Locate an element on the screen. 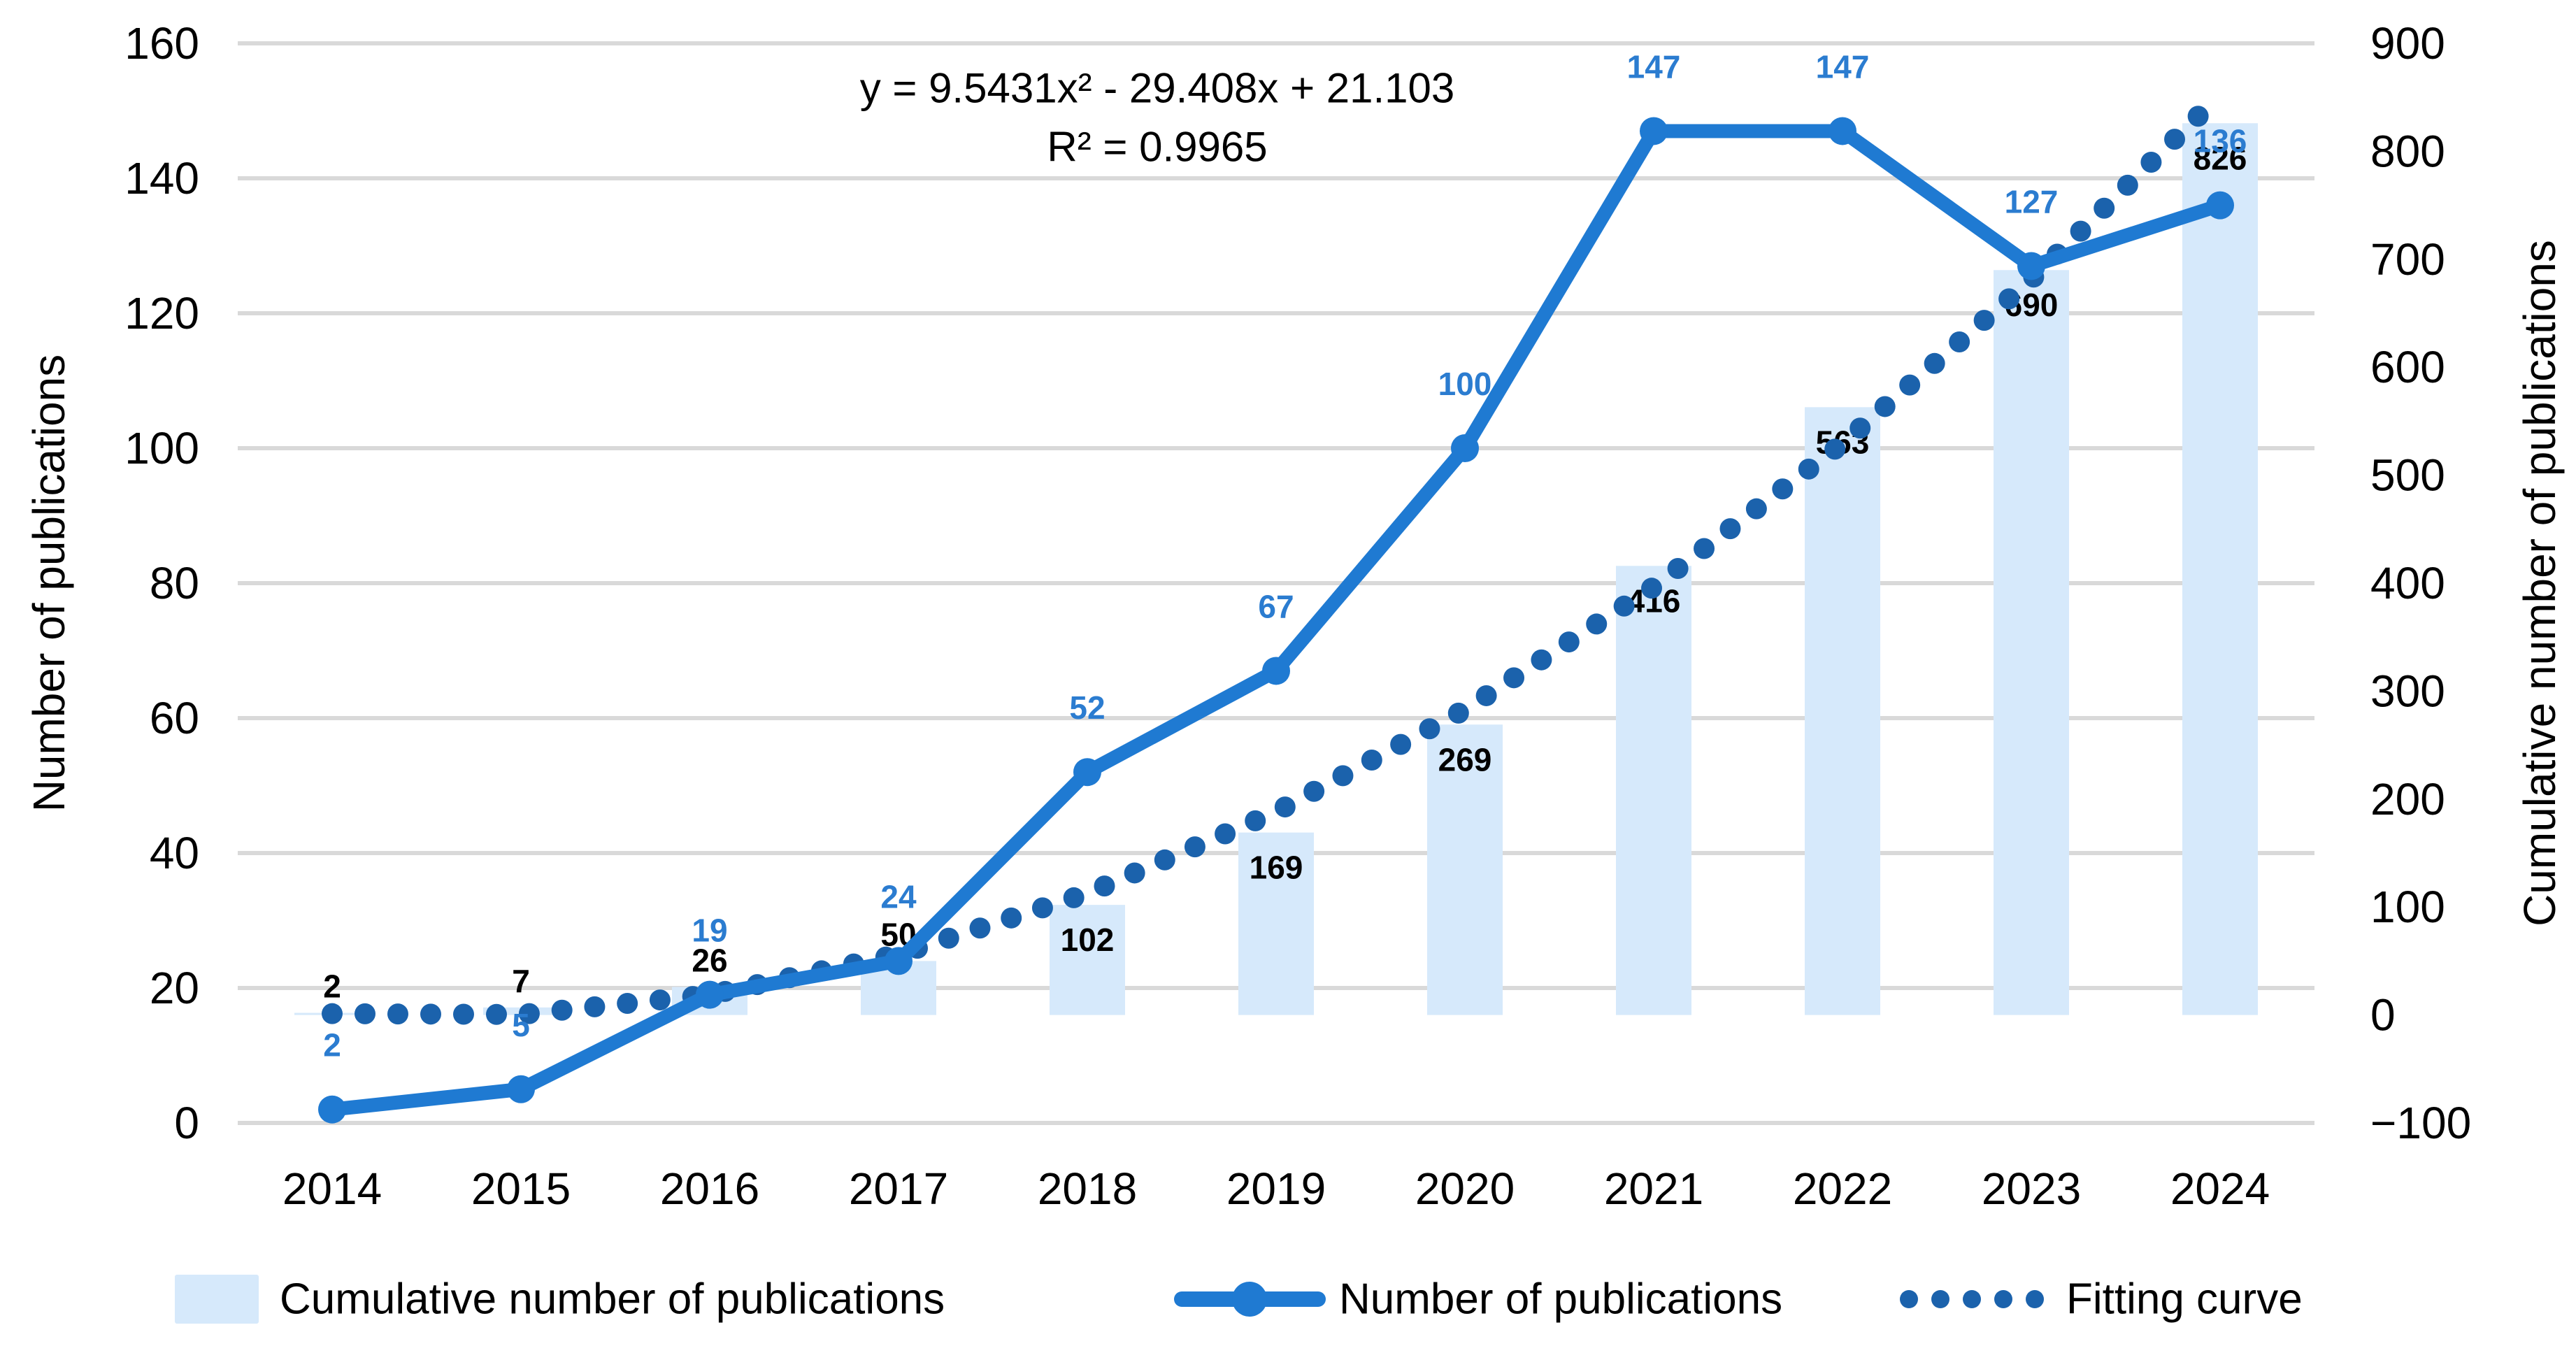 The image size is (2576, 1353). line-marker-2018 is located at coordinates (1087, 772).